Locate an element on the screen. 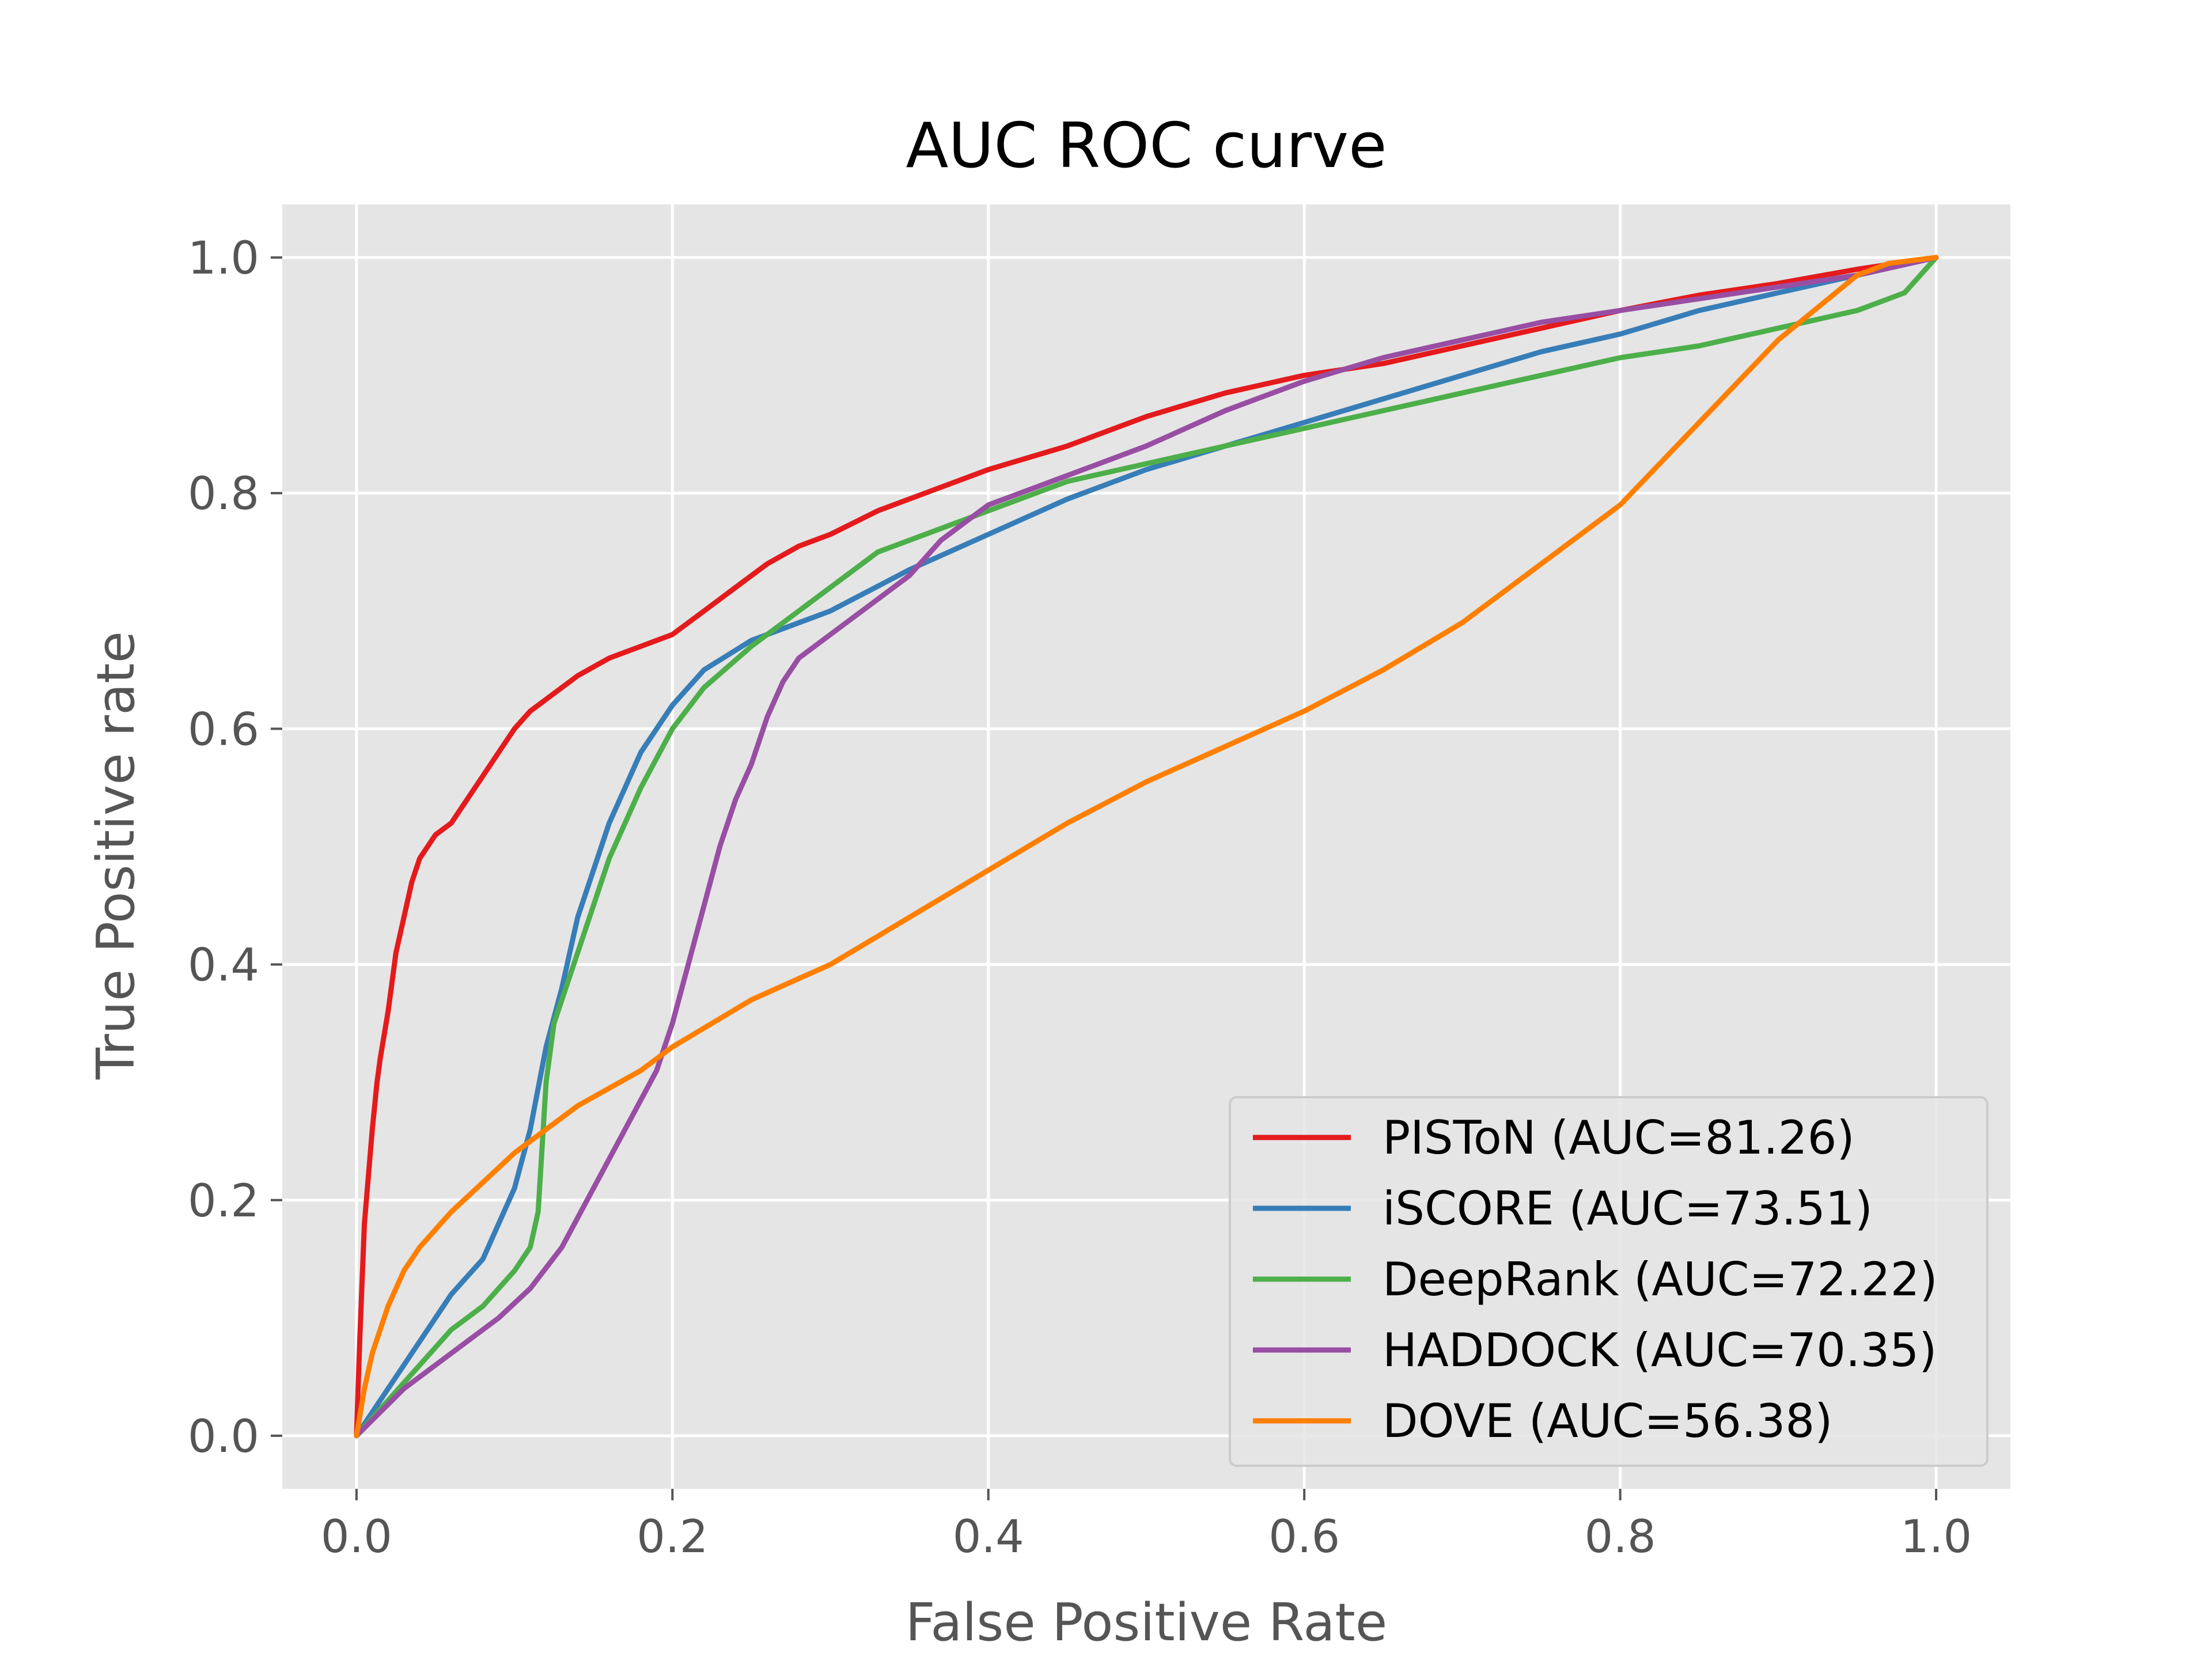 This screenshot has height=1661, width=2212. y-tick-label: 0.0 is located at coordinates (223, 1437).